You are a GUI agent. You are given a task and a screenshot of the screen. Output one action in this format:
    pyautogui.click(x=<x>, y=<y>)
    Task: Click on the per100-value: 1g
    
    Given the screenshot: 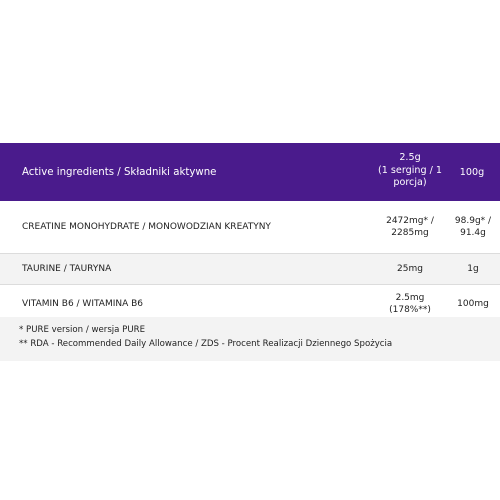 What is the action you would take?
    pyautogui.click(x=473, y=269)
    